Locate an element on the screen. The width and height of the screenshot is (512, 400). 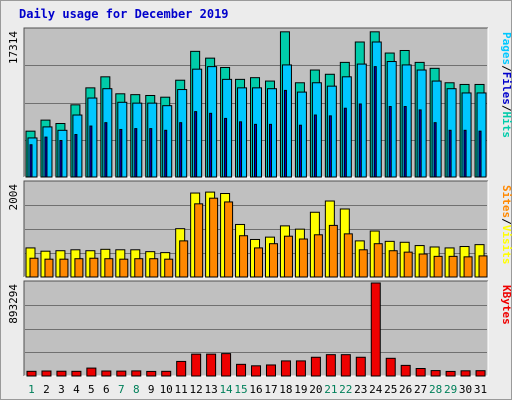
x-tick-label: 3 is located at coordinates (61, 389).